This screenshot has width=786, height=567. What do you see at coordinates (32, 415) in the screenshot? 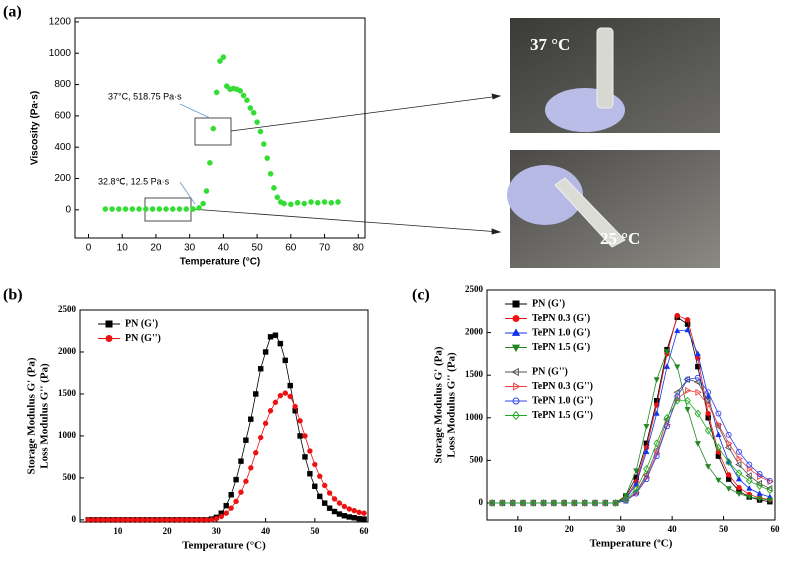
I see `y-axis-label: Storage Modulus G' (Pa)` at bounding box center [32, 415].